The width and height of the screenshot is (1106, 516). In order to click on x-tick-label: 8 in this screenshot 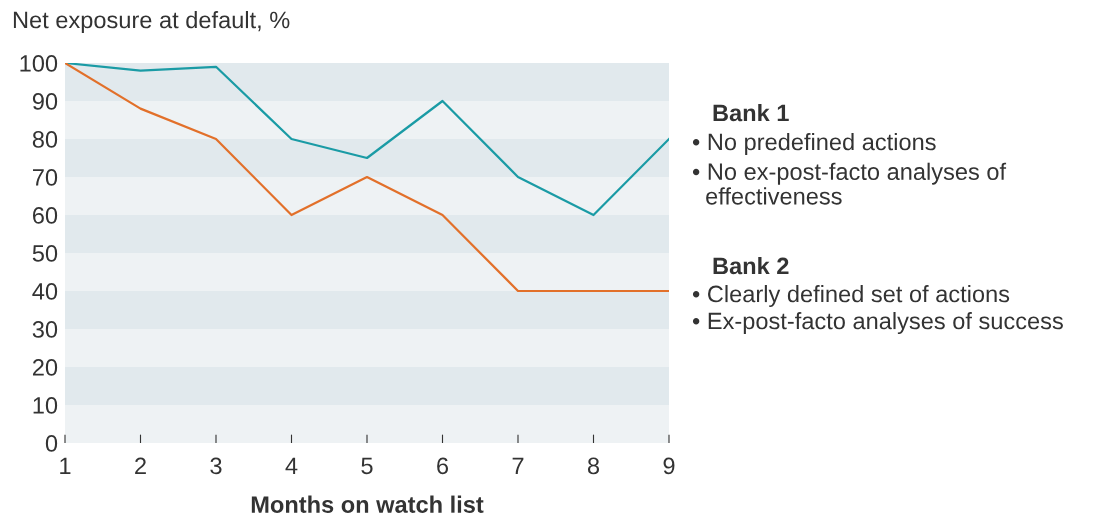, I will do `click(593, 466)`.